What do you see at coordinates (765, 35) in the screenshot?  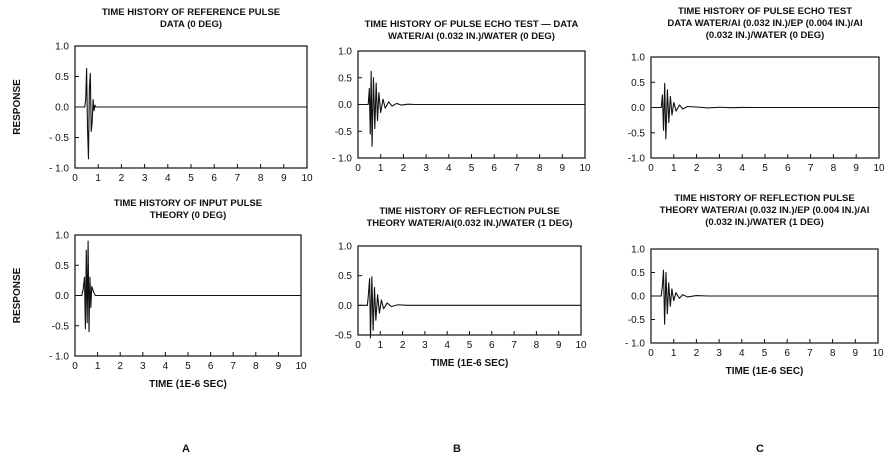 I see `chart-title-line: (0.032 IN.)/WATER (0 DEG)` at bounding box center [765, 35].